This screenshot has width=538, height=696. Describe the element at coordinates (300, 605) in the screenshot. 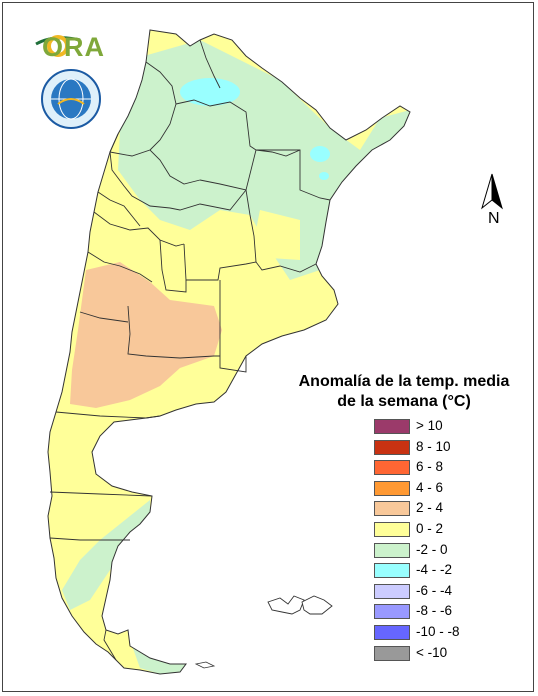

I see `malvinas-islands` at that location.